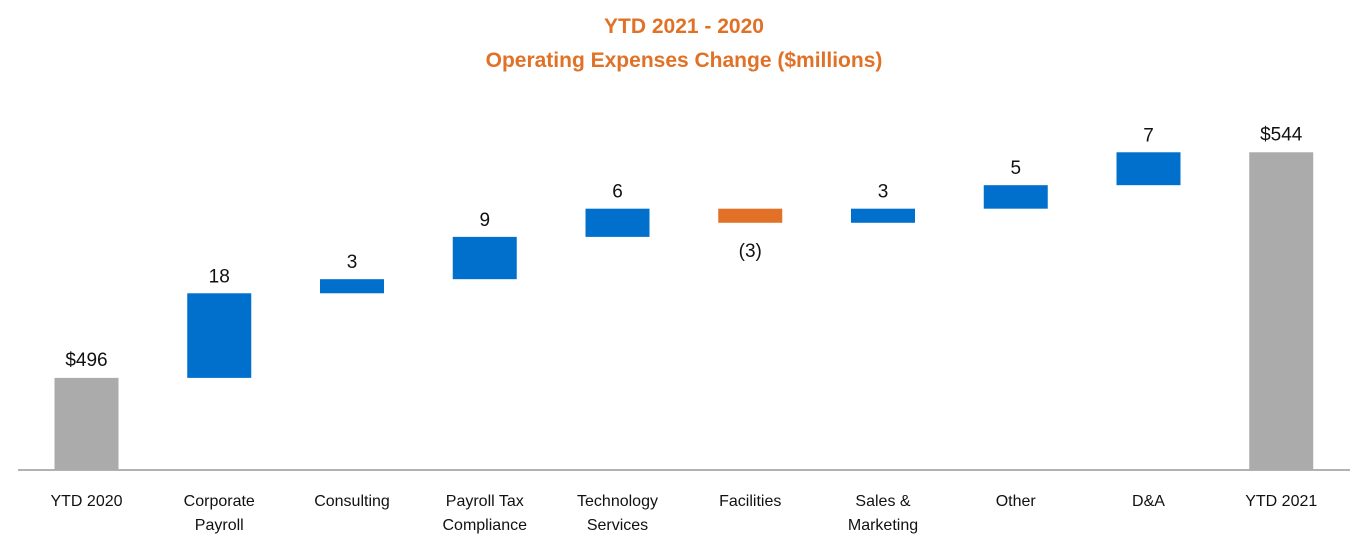 This screenshot has width=1368, height=550. I want to click on chart-title: YTD 2021 - 2020, so click(684, 26).